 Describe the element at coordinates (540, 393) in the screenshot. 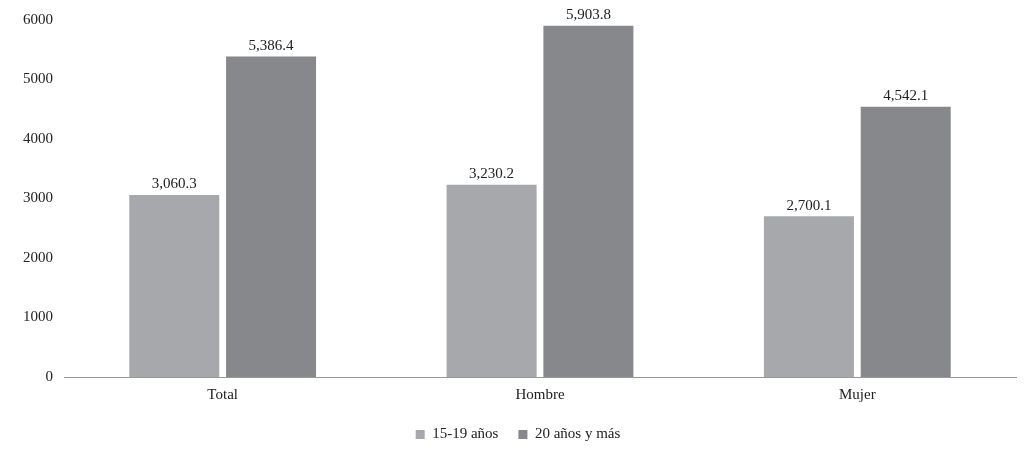

I see `x-tick-label: Hombre` at that location.